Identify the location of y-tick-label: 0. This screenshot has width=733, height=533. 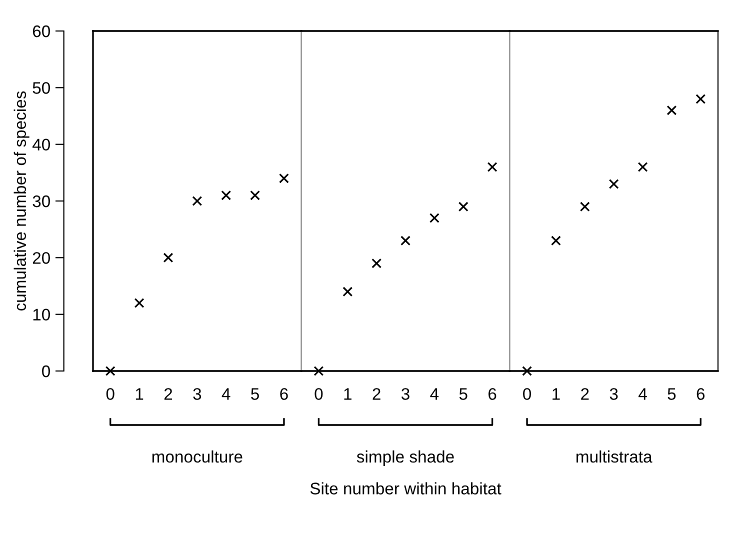
(46, 371).